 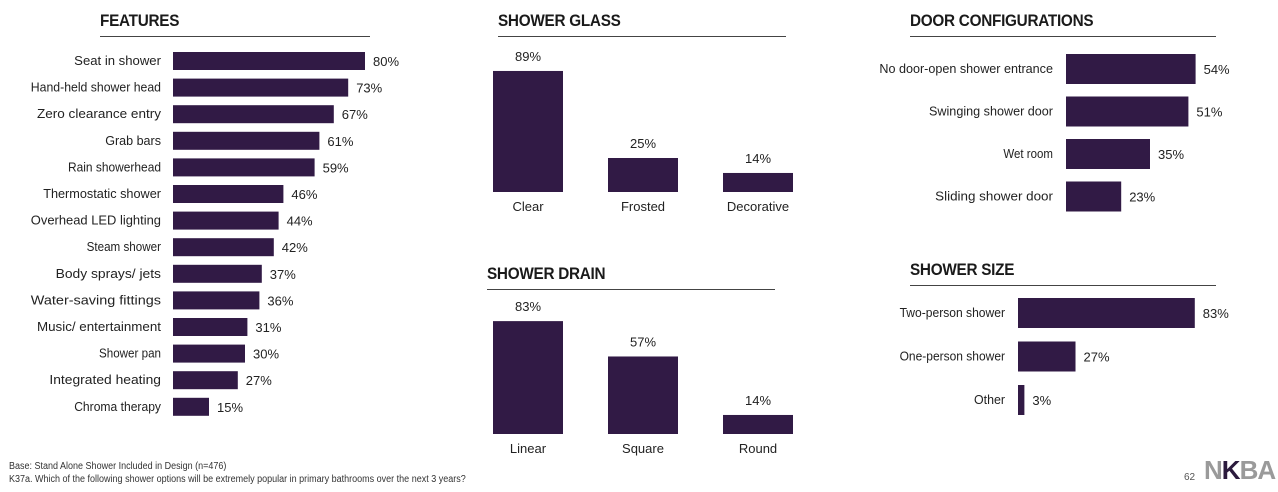 I want to click on door-config-label: Swinging shower door, so click(x=991, y=111).